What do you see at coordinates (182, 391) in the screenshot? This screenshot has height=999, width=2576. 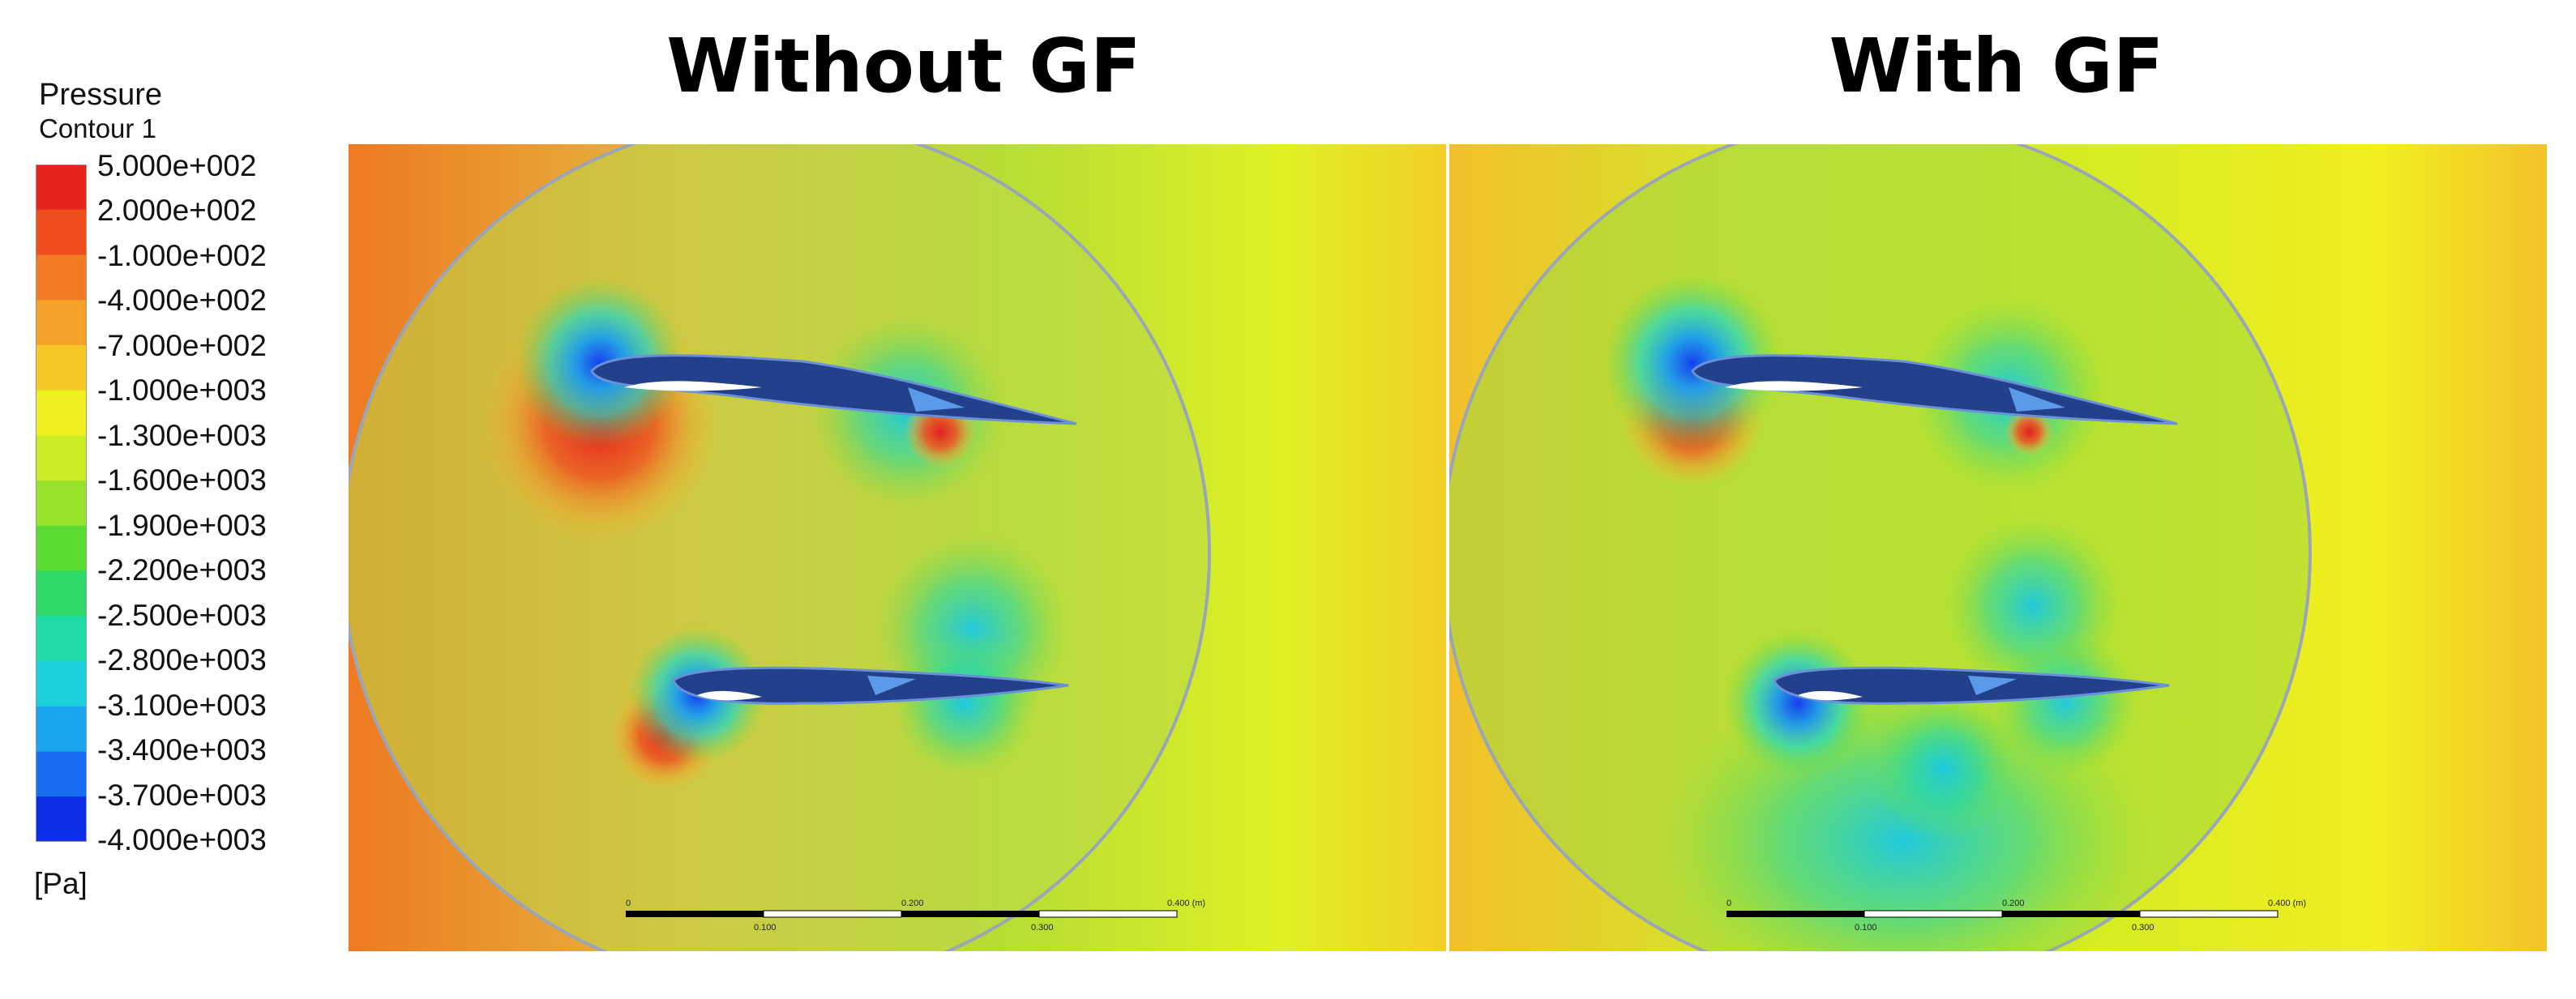 I see `legend-label: -1.000e+003` at bounding box center [182, 391].